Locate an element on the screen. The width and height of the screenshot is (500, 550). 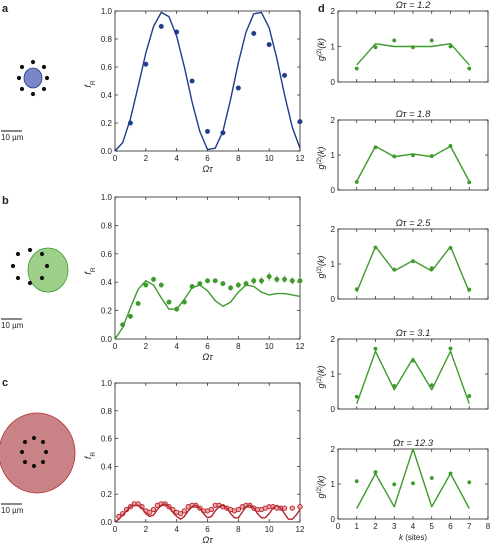
scale-bar-3: 10 µm is located at coordinates (12, 509).